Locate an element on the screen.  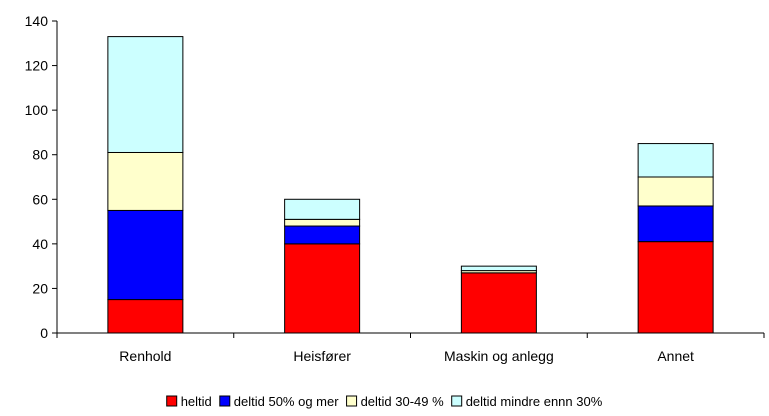
y-tick-label: 120 is located at coordinates (37, 66).